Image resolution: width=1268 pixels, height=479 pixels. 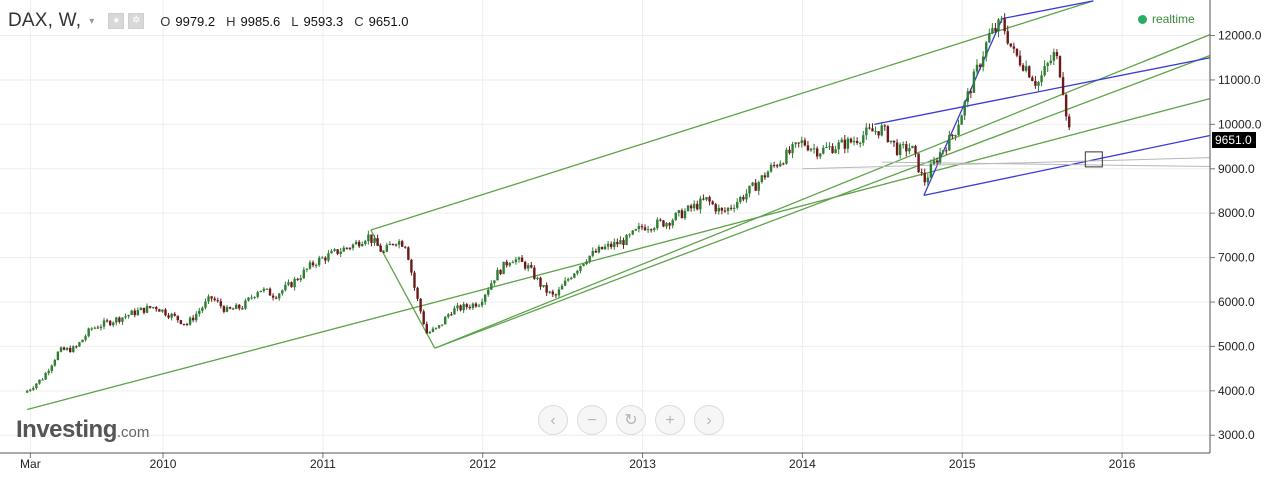 What do you see at coordinates (388, 21) in the screenshot?
I see `close-value: 9651.0` at bounding box center [388, 21].